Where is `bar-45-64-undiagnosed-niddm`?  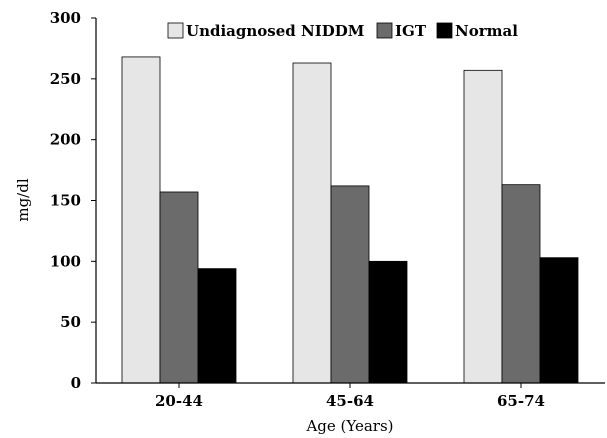
bar-45-64-undiagnosed-niddm is located at coordinates (312, 223).